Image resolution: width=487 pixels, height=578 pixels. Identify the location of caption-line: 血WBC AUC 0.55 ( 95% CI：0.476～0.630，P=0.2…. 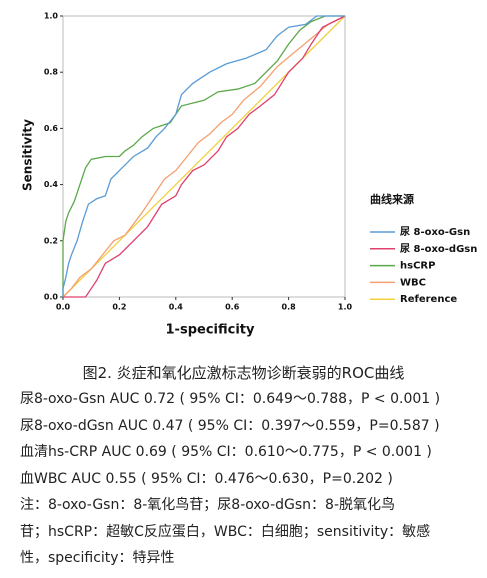
(206, 478).